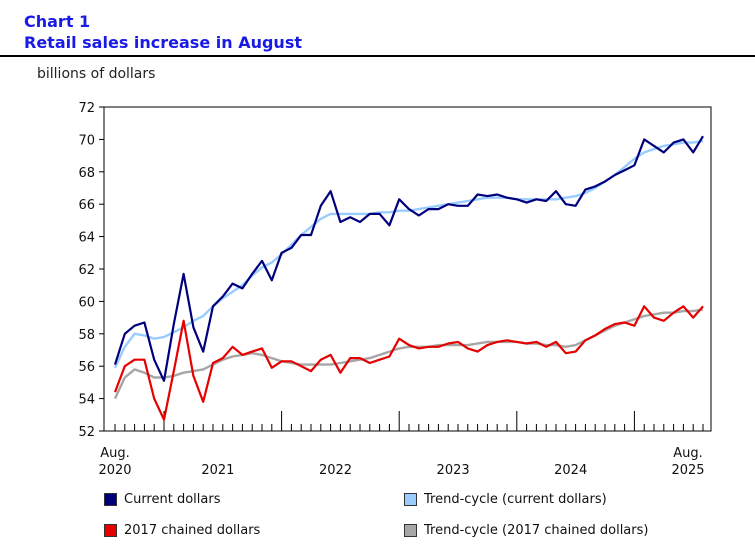  I want to click on y-tick-label: 52, so click(86, 432).